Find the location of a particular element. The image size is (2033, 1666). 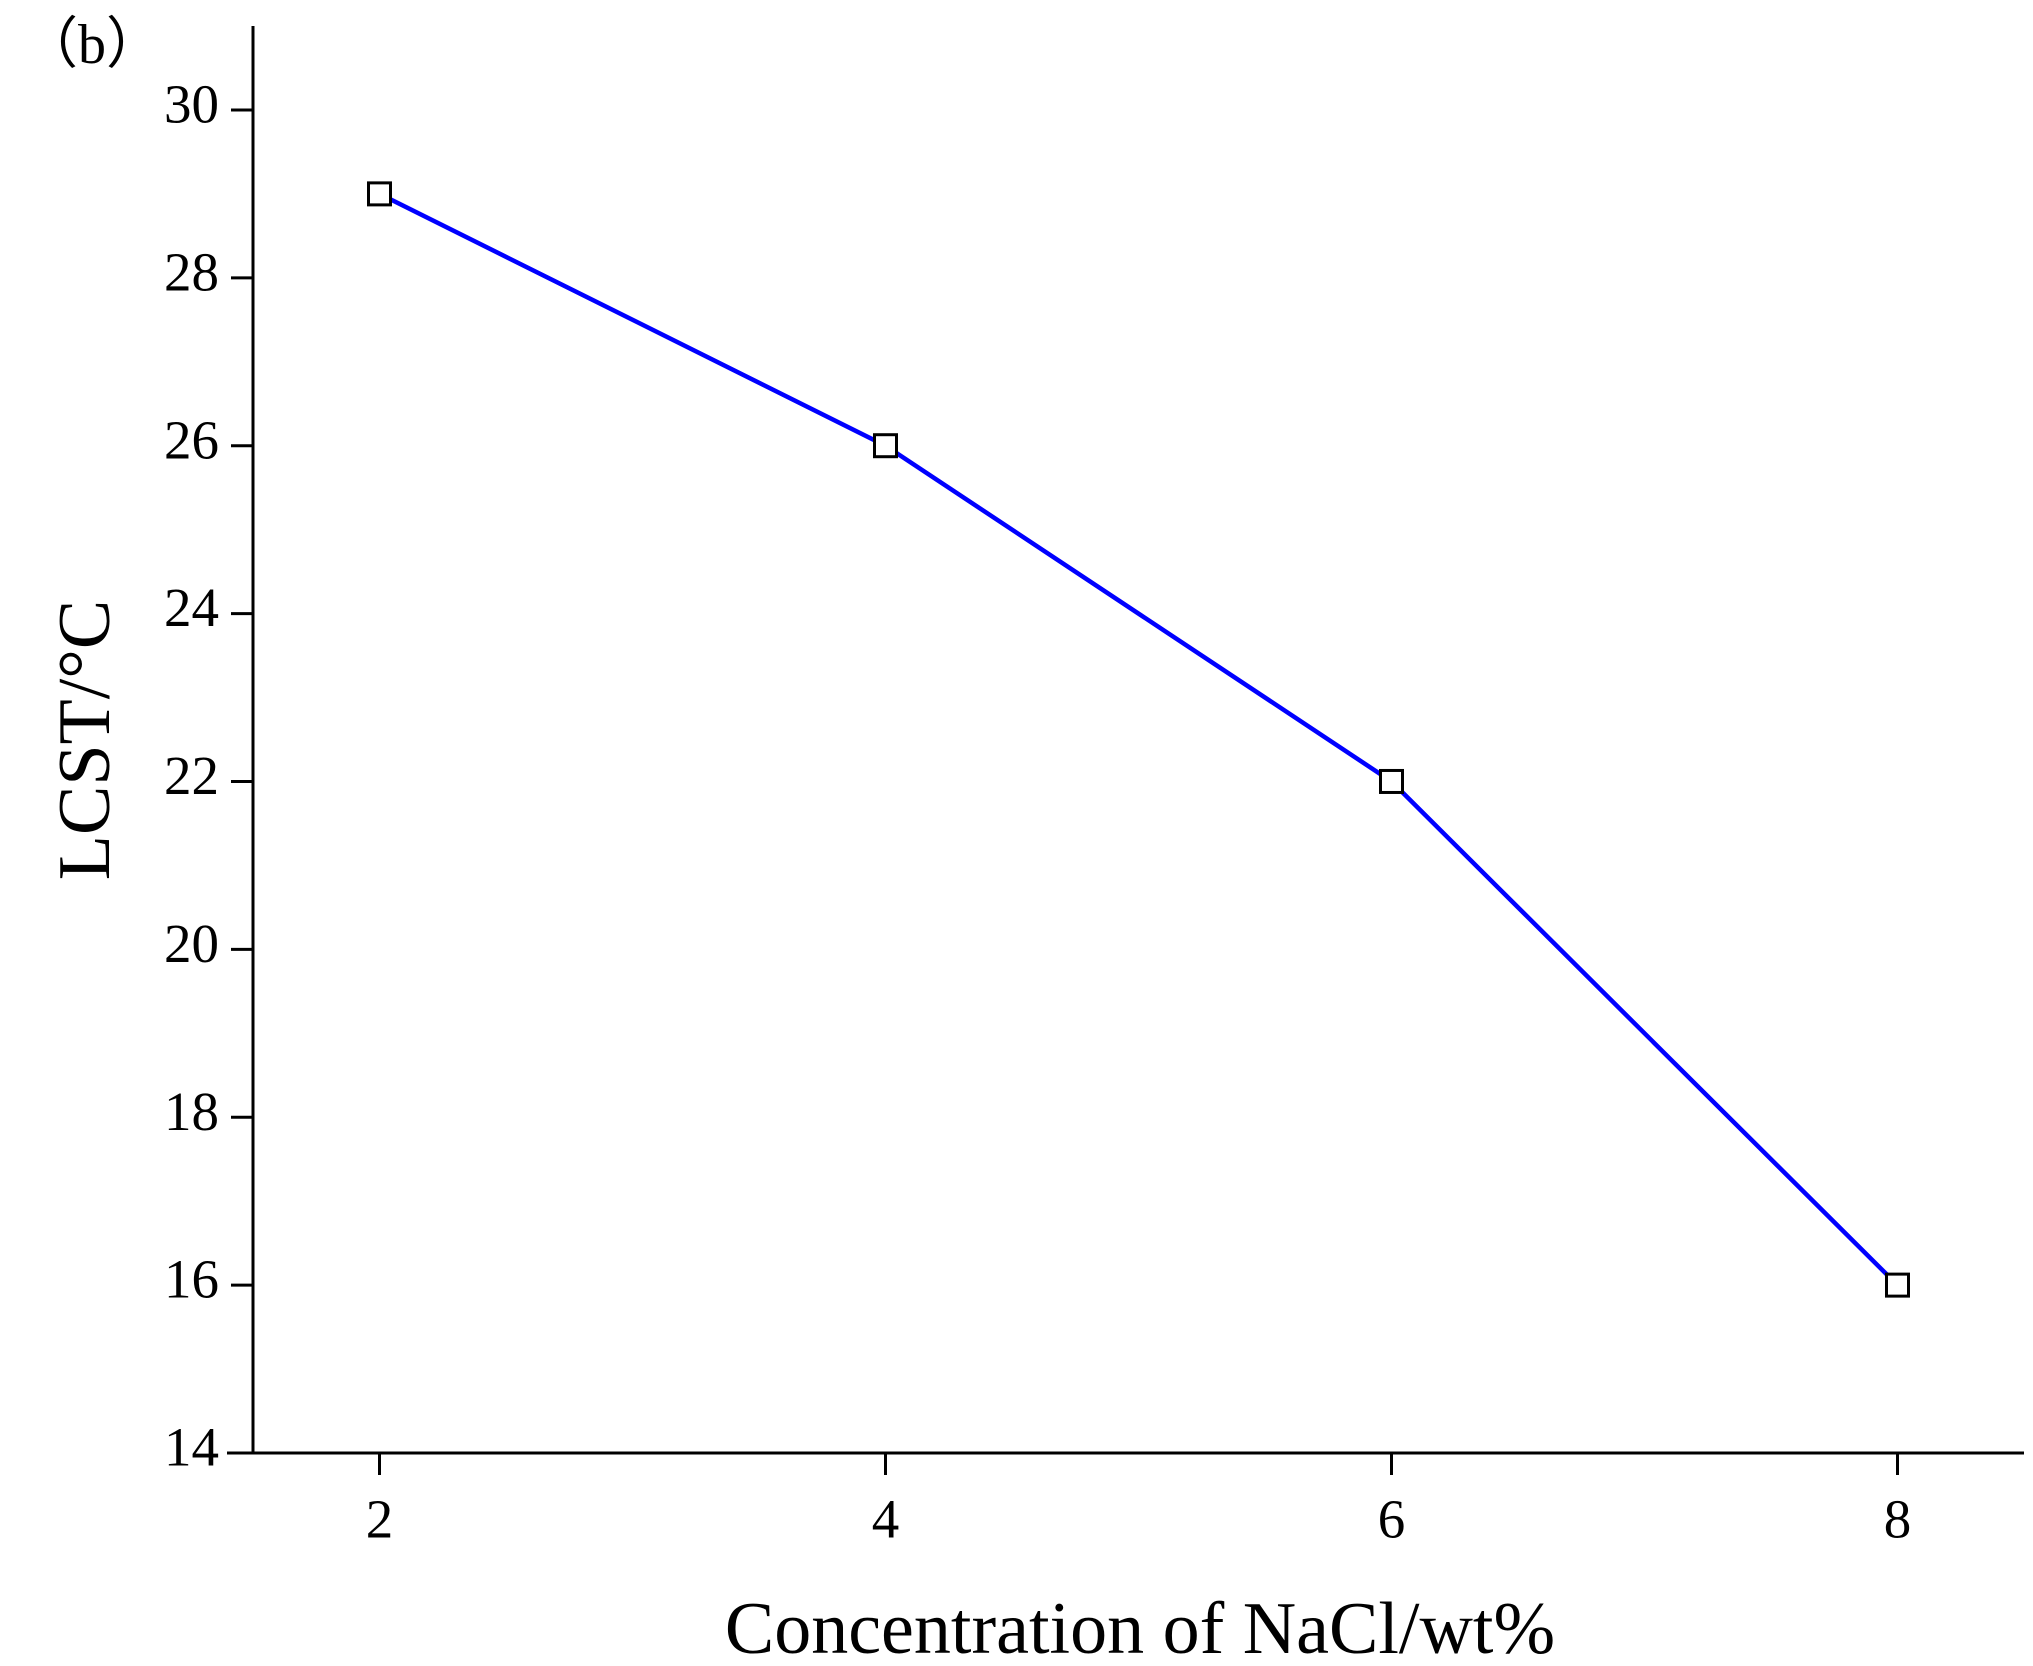

y-tick-label: 20 is located at coordinates (191, 943).